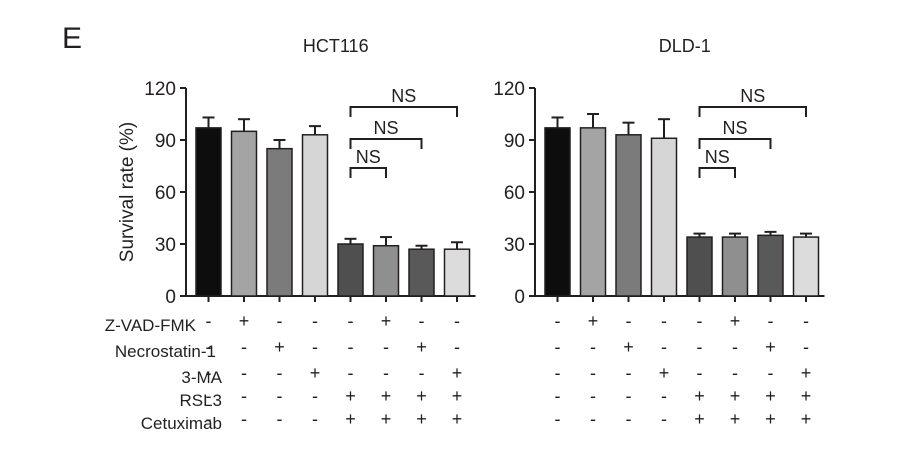 The height and width of the screenshot is (450, 900). I want to click on treatment-label-rsl3: RSL3, so click(200, 400).